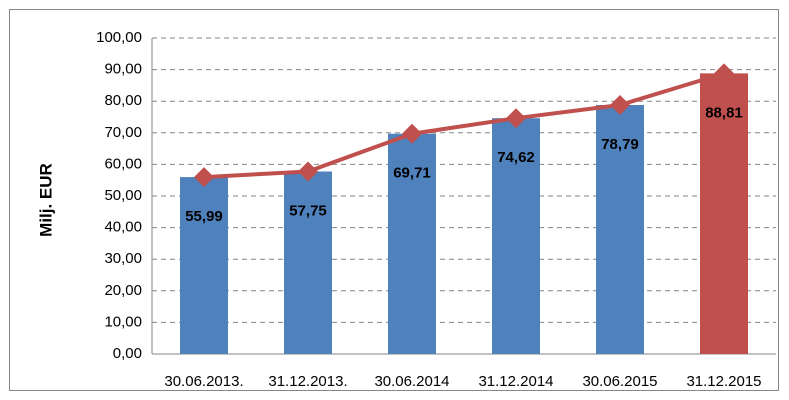 The image size is (789, 400). Describe the element at coordinates (620, 144) in the screenshot. I see `data-label: 78,79` at that location.